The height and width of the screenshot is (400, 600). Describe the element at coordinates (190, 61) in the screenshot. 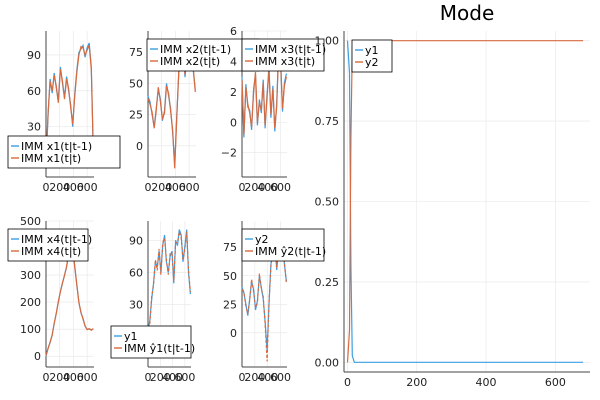

I see `legend-label: IMM x2(t|t)` at that location.